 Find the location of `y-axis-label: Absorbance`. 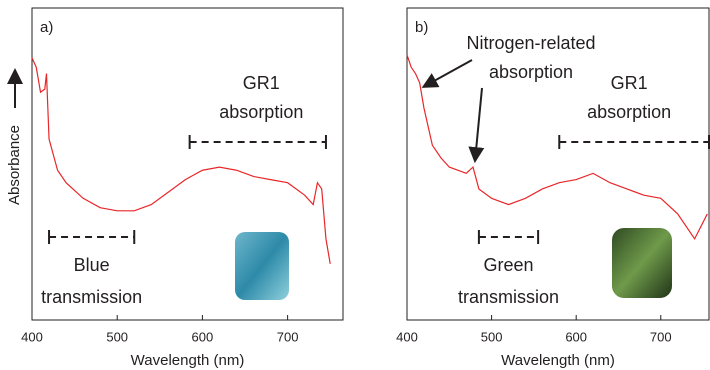

y-axis-label: Absorbance is located at coordinates (14, 165).